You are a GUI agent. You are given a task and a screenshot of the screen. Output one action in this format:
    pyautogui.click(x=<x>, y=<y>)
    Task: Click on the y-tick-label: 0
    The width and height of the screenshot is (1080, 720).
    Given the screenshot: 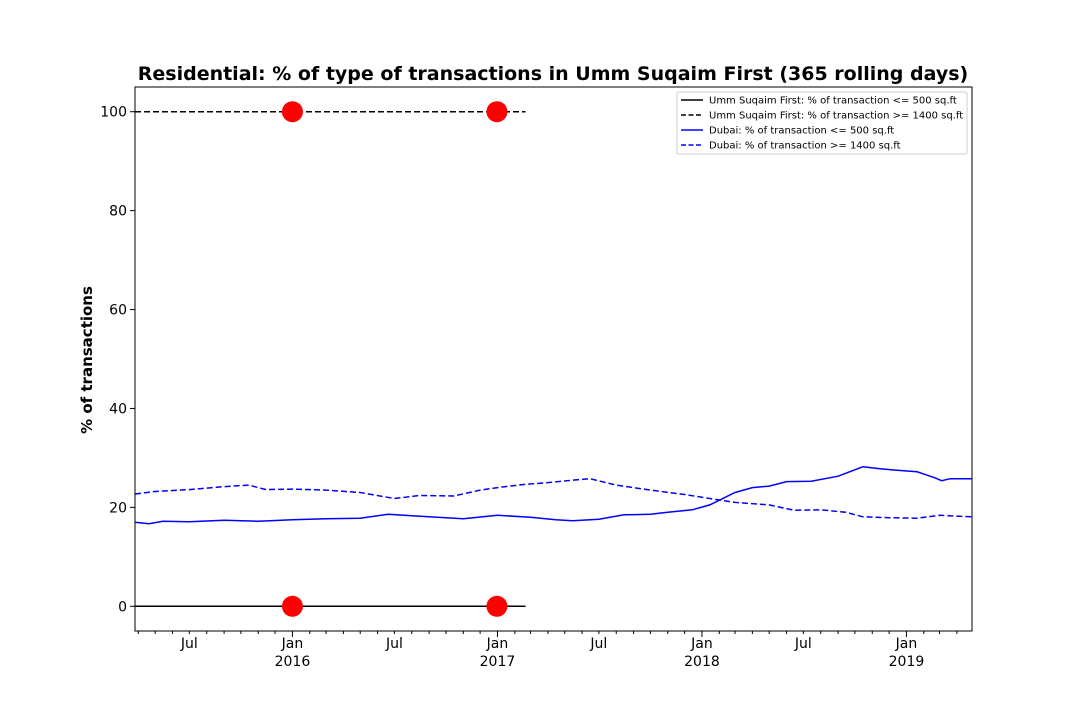 What is the action you would take?
    pyautogui.click(x=122, y=607)
    